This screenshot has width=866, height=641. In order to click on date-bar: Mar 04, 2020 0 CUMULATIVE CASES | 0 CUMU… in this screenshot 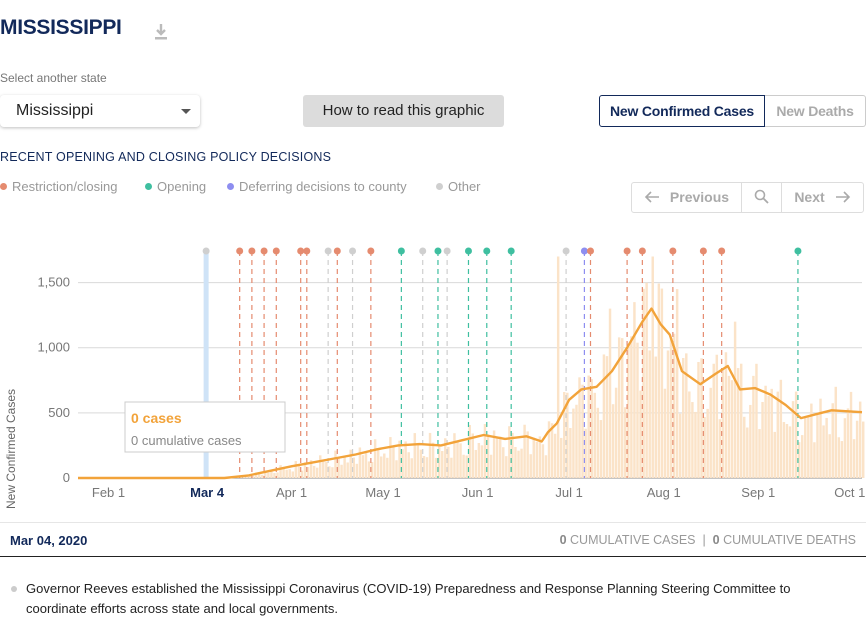, I will do `click(433, 539)`.